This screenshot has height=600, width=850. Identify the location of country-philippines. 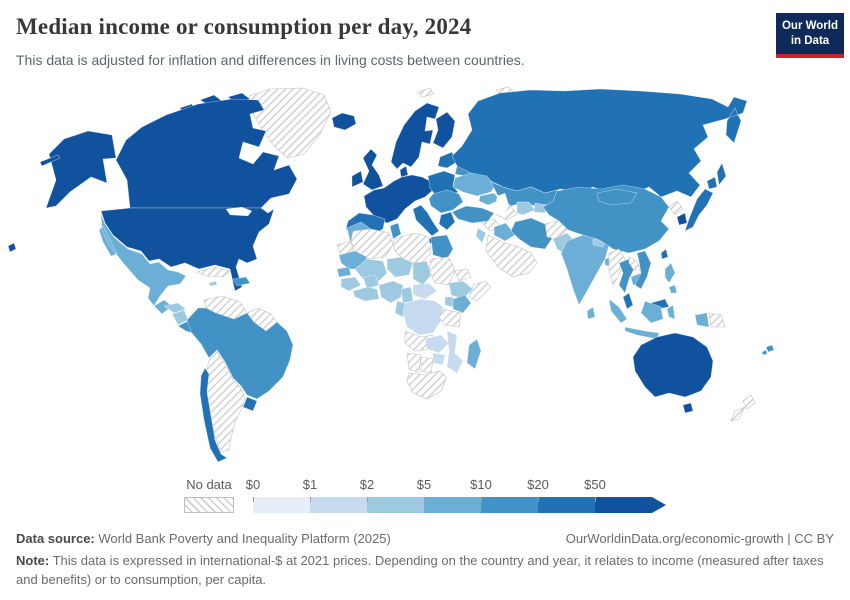
(671, 278).